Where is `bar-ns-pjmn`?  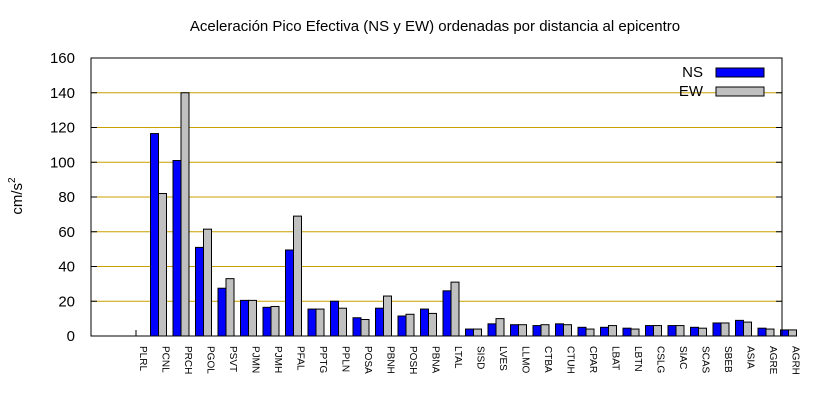 bar-ns-pjmn is located at coordinates (244, 318).